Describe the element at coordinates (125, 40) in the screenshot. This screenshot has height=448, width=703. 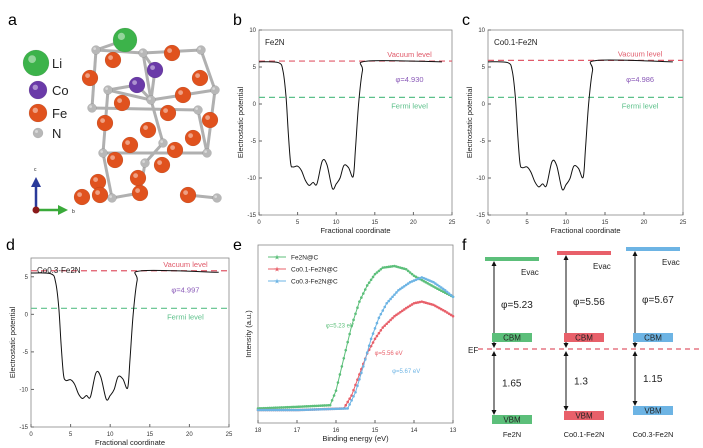
I see `li-atom` at that location.